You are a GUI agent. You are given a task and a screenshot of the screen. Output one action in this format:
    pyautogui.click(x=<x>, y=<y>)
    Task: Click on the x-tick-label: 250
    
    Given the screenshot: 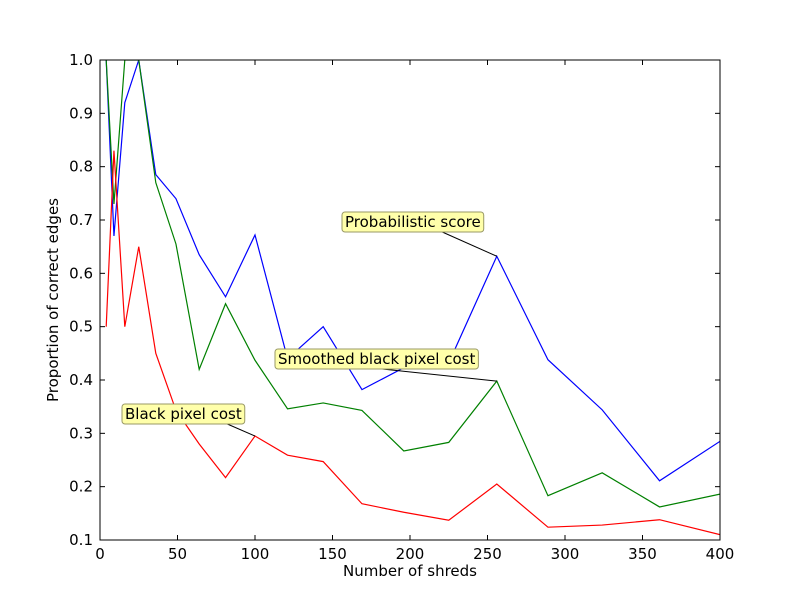 What is the action you would take?
    pyautogui.click(x=487, y=554)
    